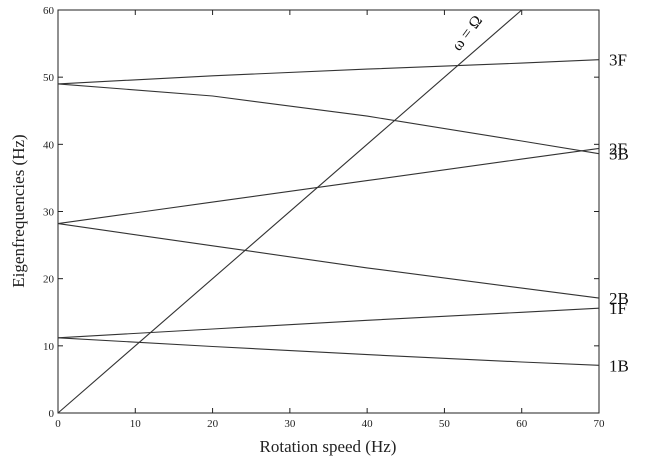 This screenshot has width=651, height=463. Describe the element at coordinates (619, 298) in the screenshot. I see `series-label-2b: 2B` at that location.